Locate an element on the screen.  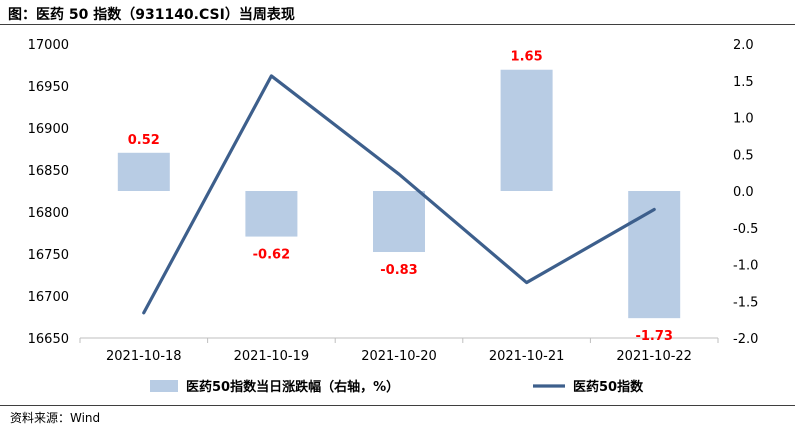
left-tick-16750: 16750 is located at coordinates (48, 255).